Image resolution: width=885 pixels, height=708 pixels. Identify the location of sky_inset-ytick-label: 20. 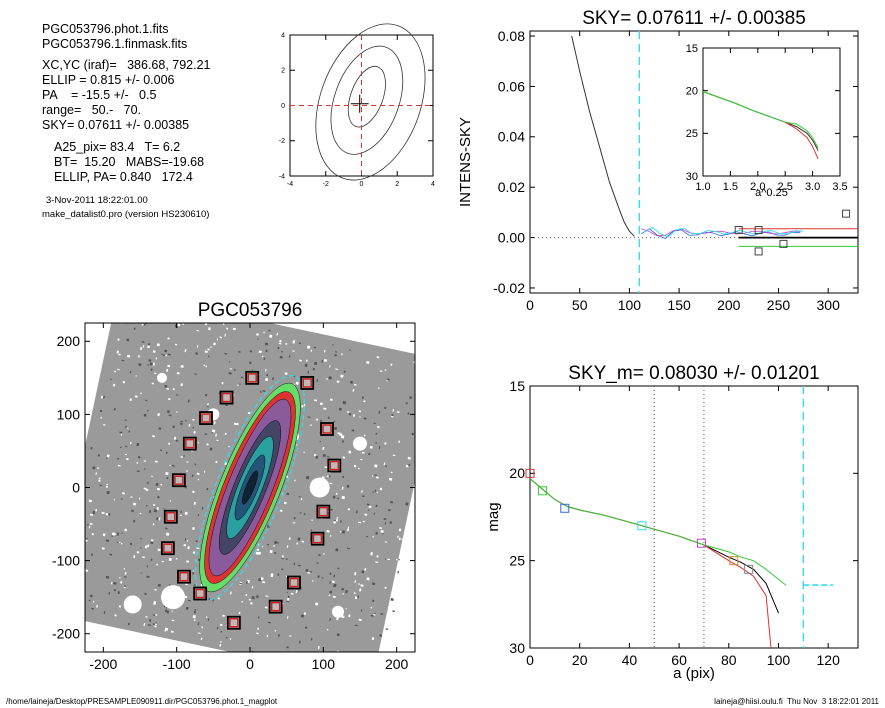
(692, 92).